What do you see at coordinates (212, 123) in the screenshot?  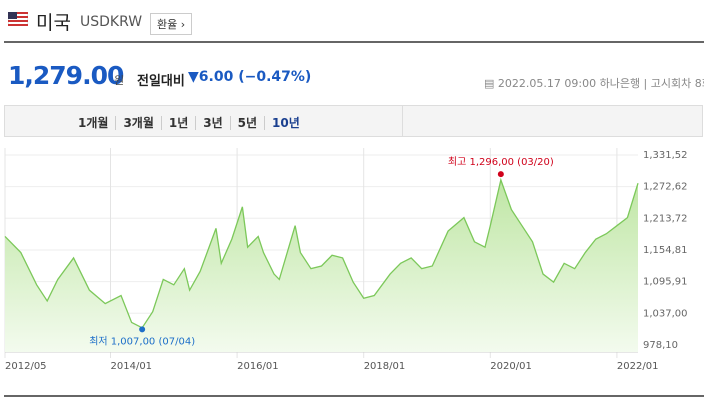 I see `tab: 3년` at bounding box center [212, 123].